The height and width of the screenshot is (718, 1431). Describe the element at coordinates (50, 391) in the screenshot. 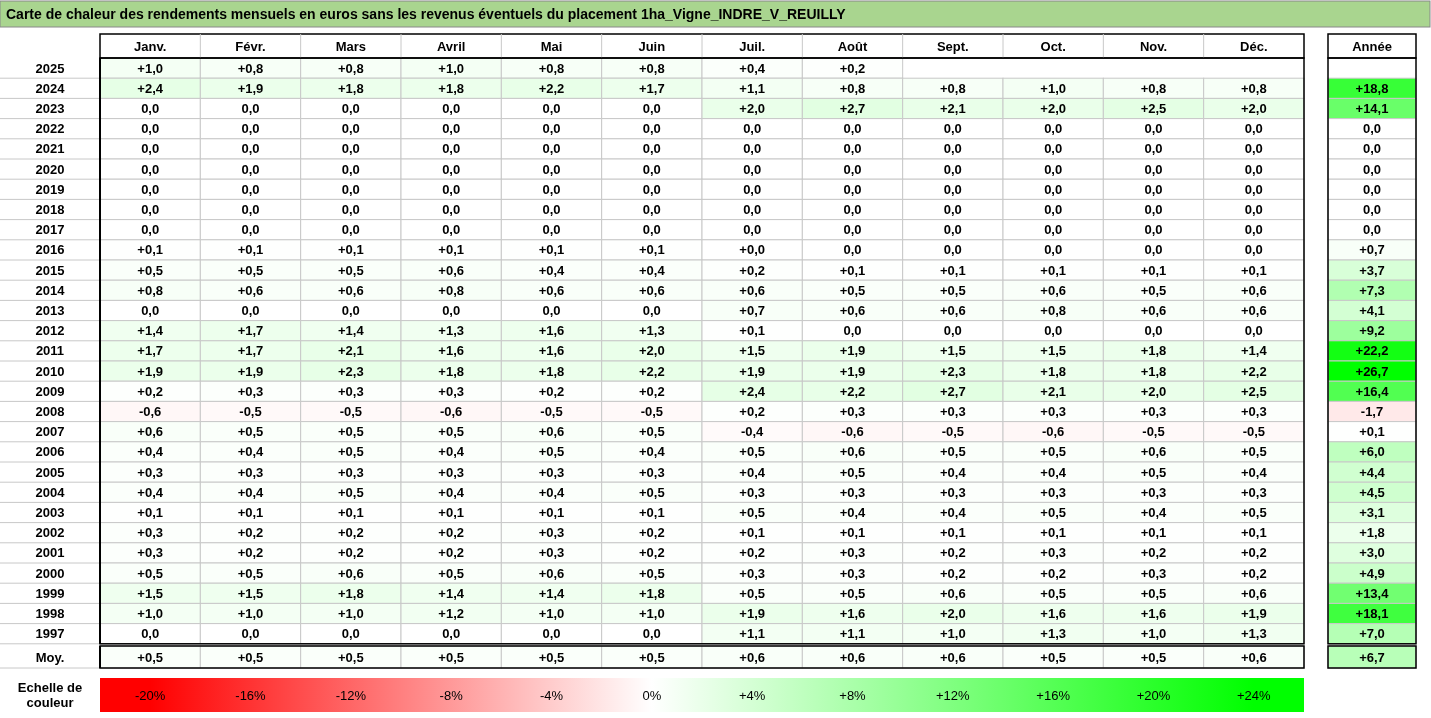

I see `y-tick-label: 2009` at that location.